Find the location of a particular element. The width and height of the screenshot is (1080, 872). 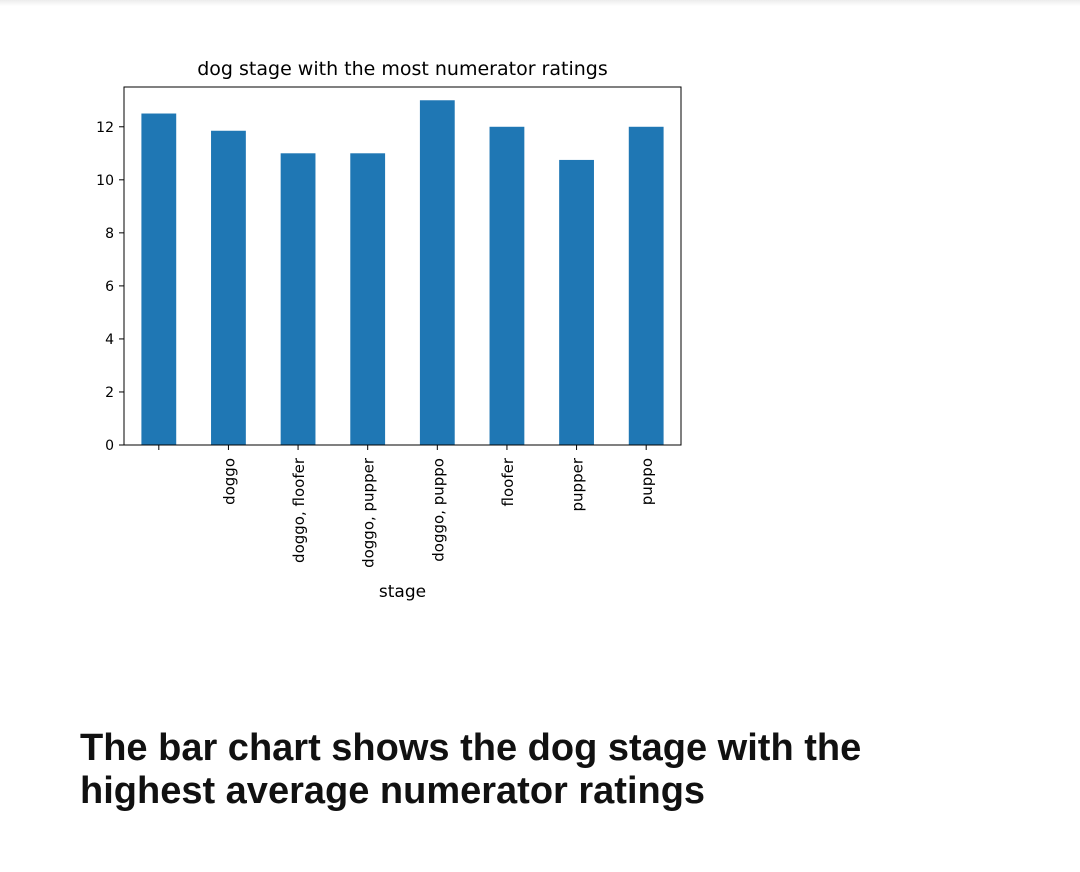

y-tick-label: 0 is located at coordinates (109, 446).